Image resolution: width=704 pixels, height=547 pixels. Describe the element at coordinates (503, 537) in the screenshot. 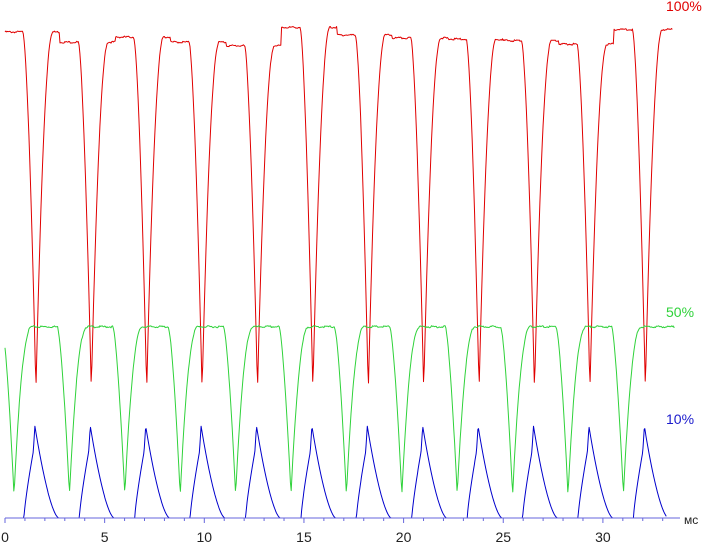

I see `x-tick-label: 25` at that location.